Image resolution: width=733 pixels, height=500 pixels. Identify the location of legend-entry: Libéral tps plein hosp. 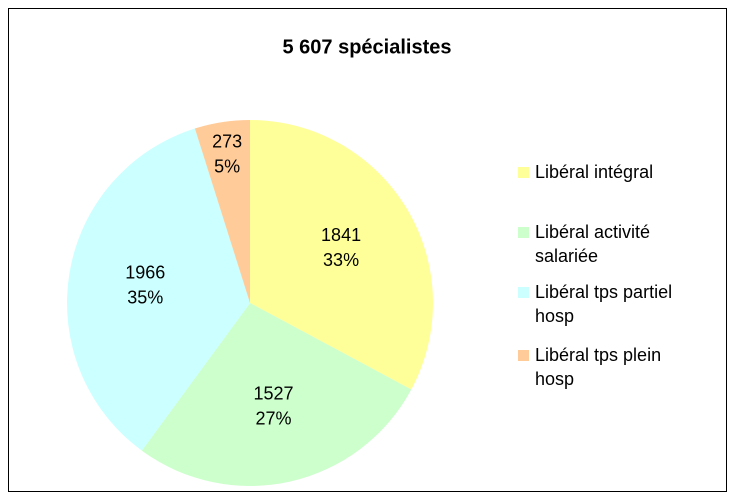
(608, 367).